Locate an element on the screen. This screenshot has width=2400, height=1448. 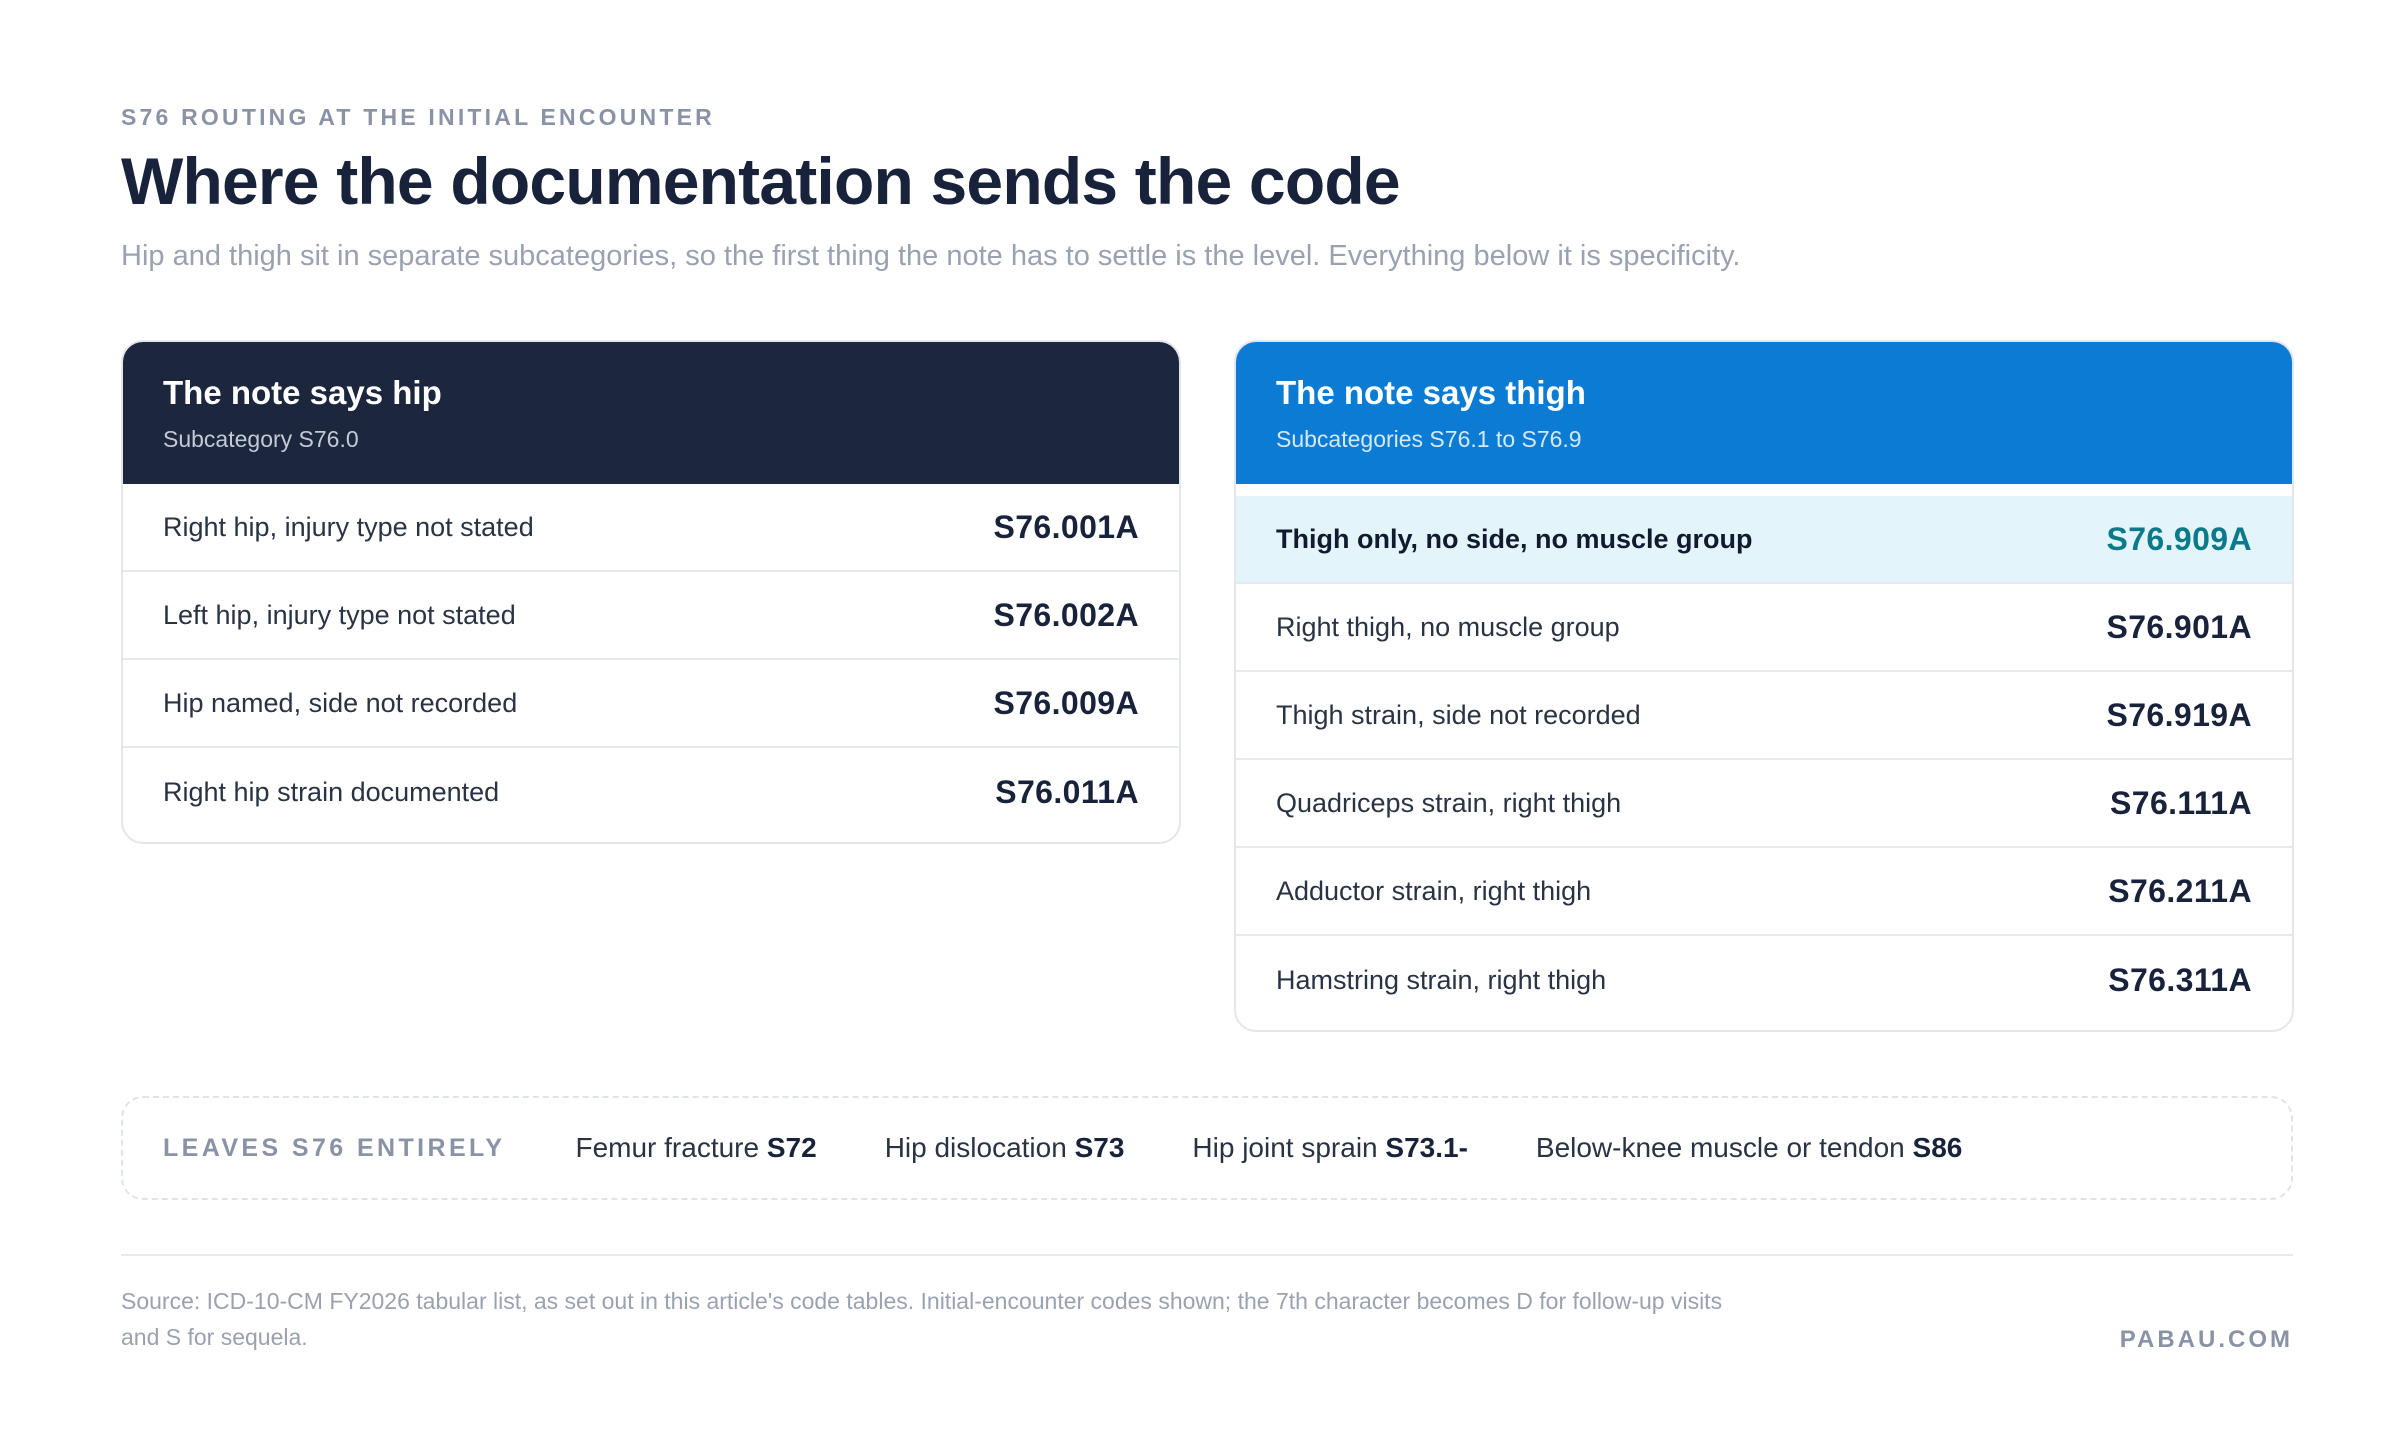
row-label: Right hip strain documented is located at coordinates (331, 791).